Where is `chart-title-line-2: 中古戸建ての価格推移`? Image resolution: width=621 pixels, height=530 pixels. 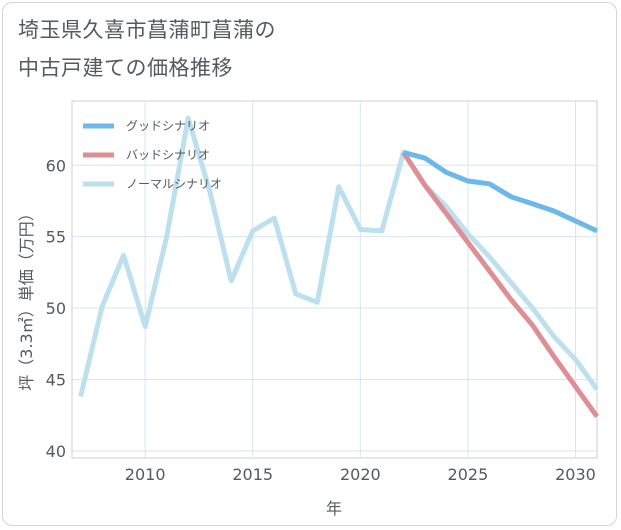
chart-title-line-2: 中古戸建ての価格推移 is located at coordinates (125, 68).